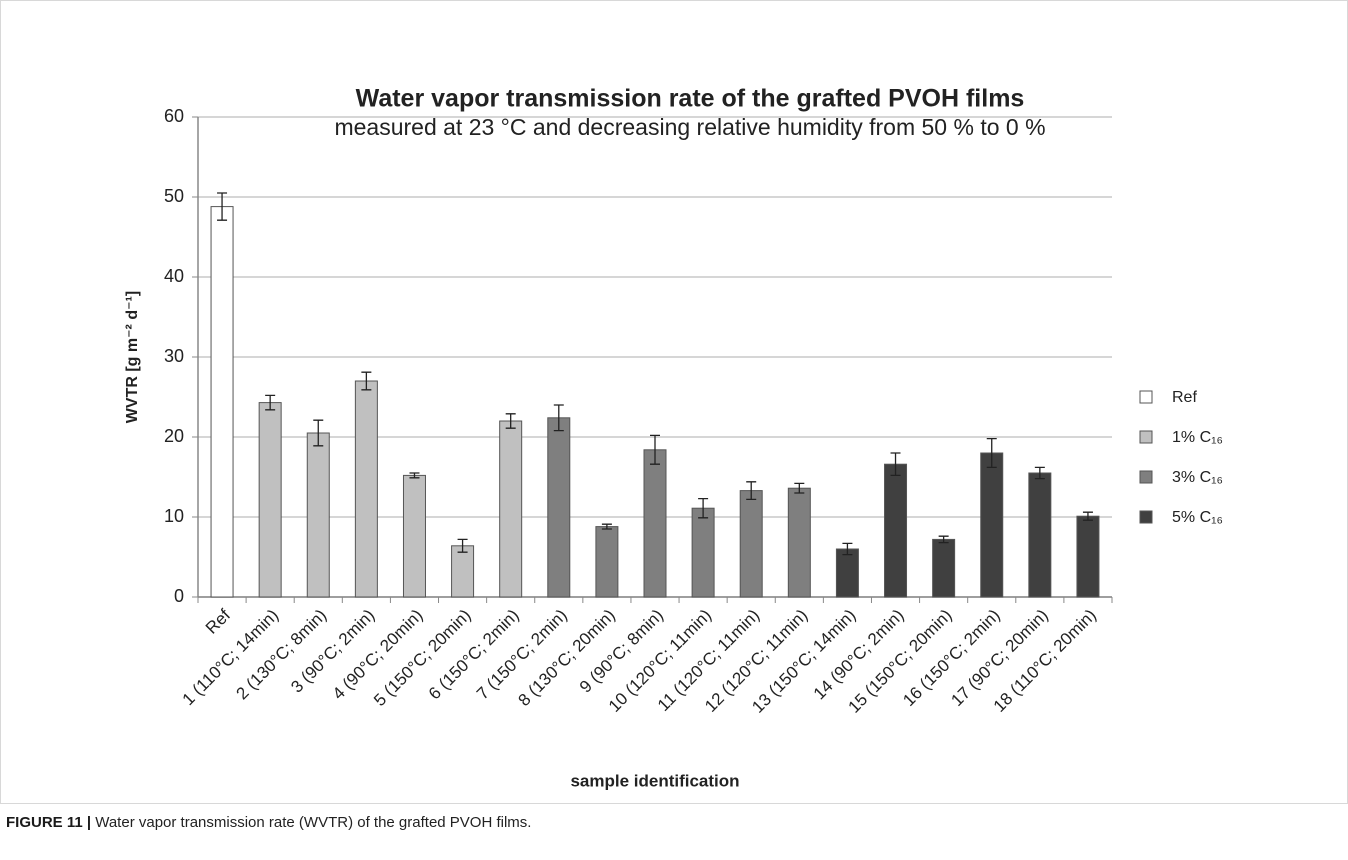  I want to click on y-tick-label: 40, so click(174, 276).